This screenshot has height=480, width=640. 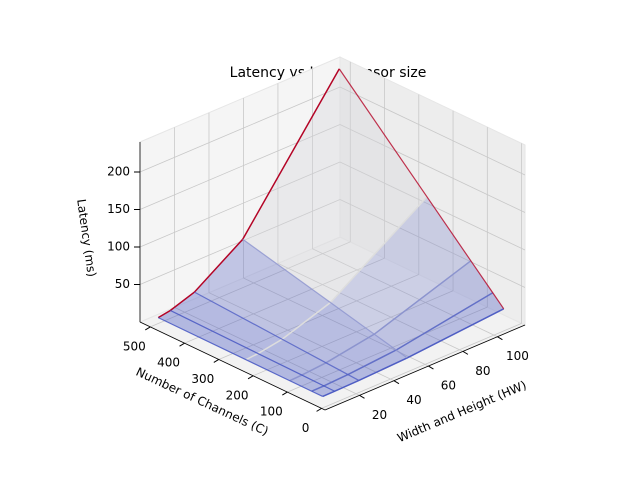 What do you see at coordinates (118, 209) in the screenshot?
I see `z-tick-label: 150` at bounding box center [118, 209].